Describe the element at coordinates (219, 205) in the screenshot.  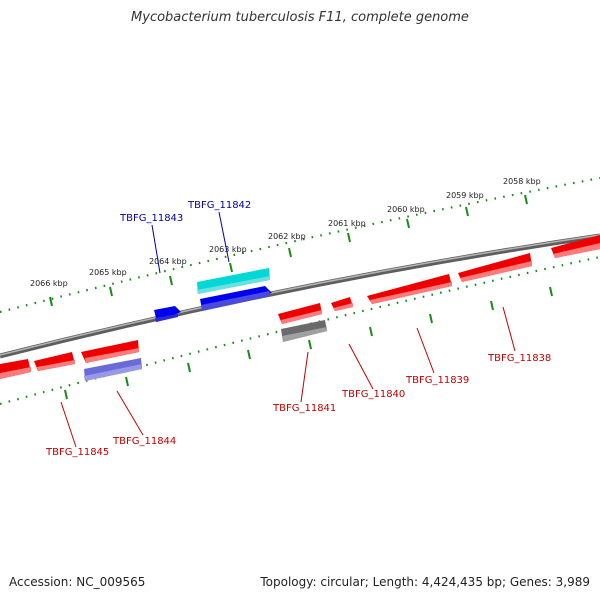
I see `gene-label-11842: TBFG_11842` at that location.